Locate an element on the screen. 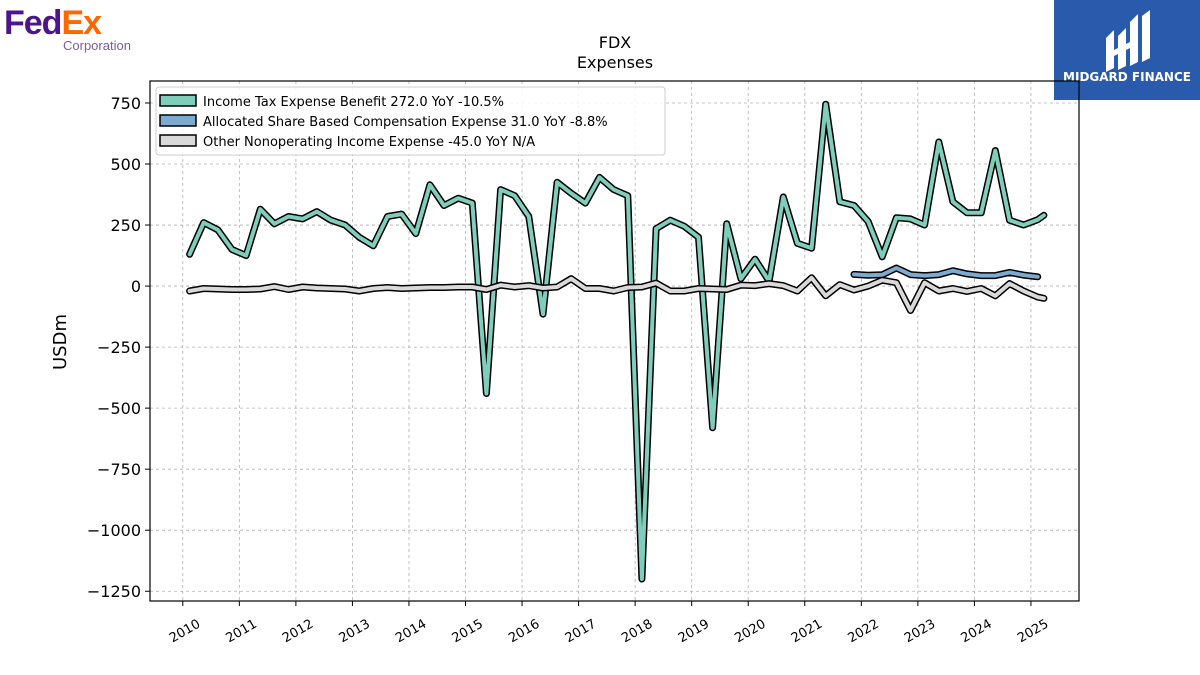 This screenshot has width=1200, height=675. x-tick-label: 2011 is located at coordinates (242, 632).